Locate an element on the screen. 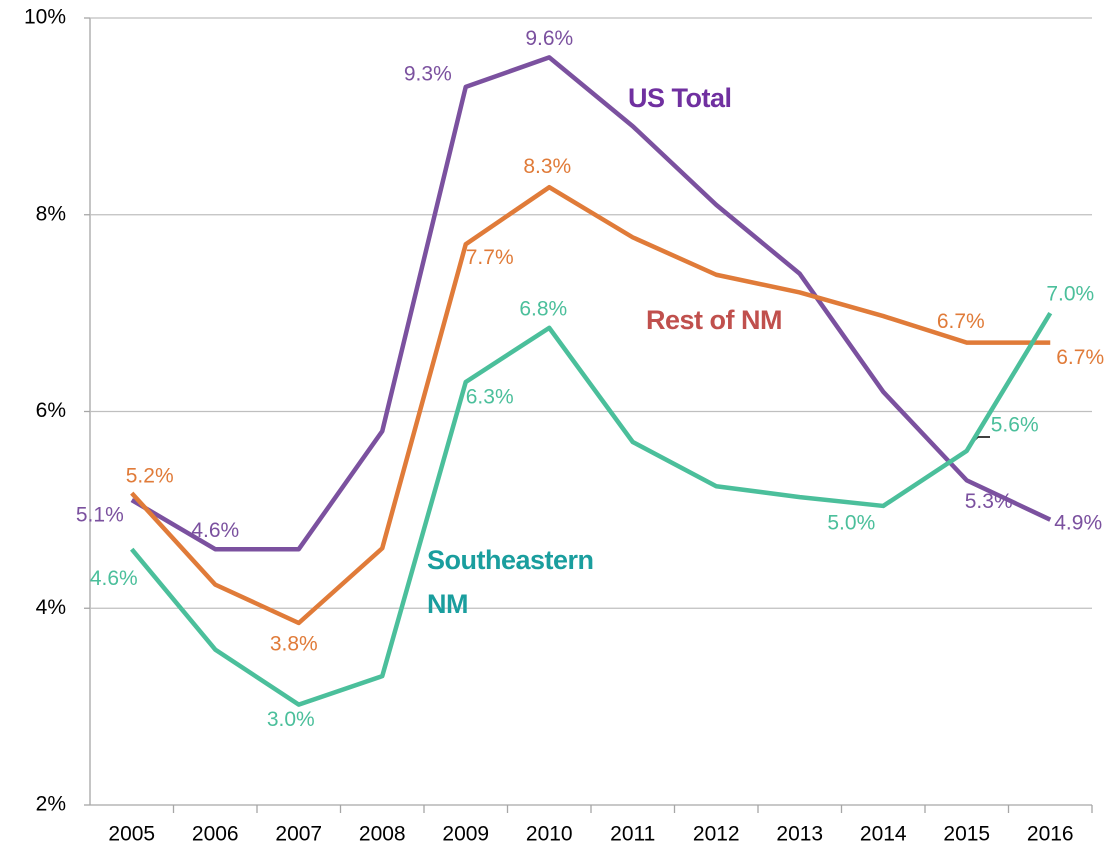 This screenshot has width=1115, height=853. data-label: 5.3% is located at coordinates (989, 501).